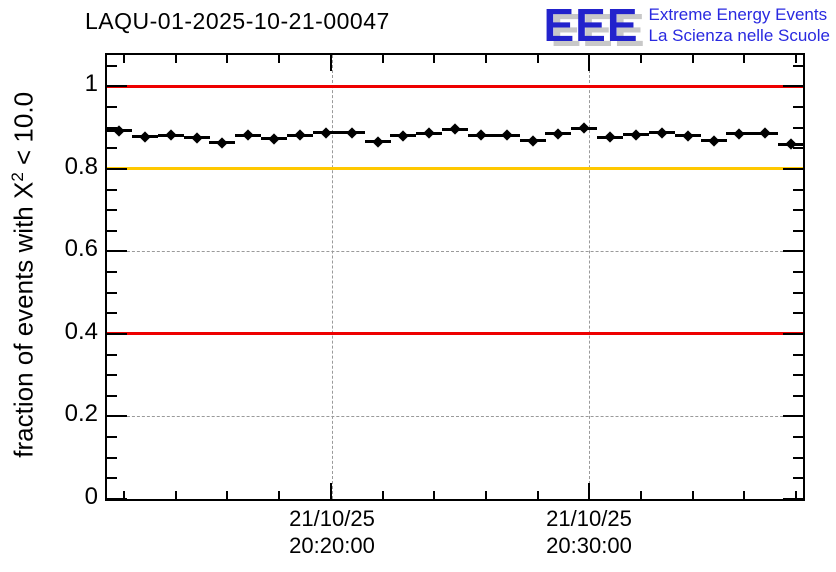 This screenshot has width=836, height=572. What do you see at coordinates (81, 249) in the screenshot?
I see `y-tick-label: 0.6` at bounding box center [81, 249].